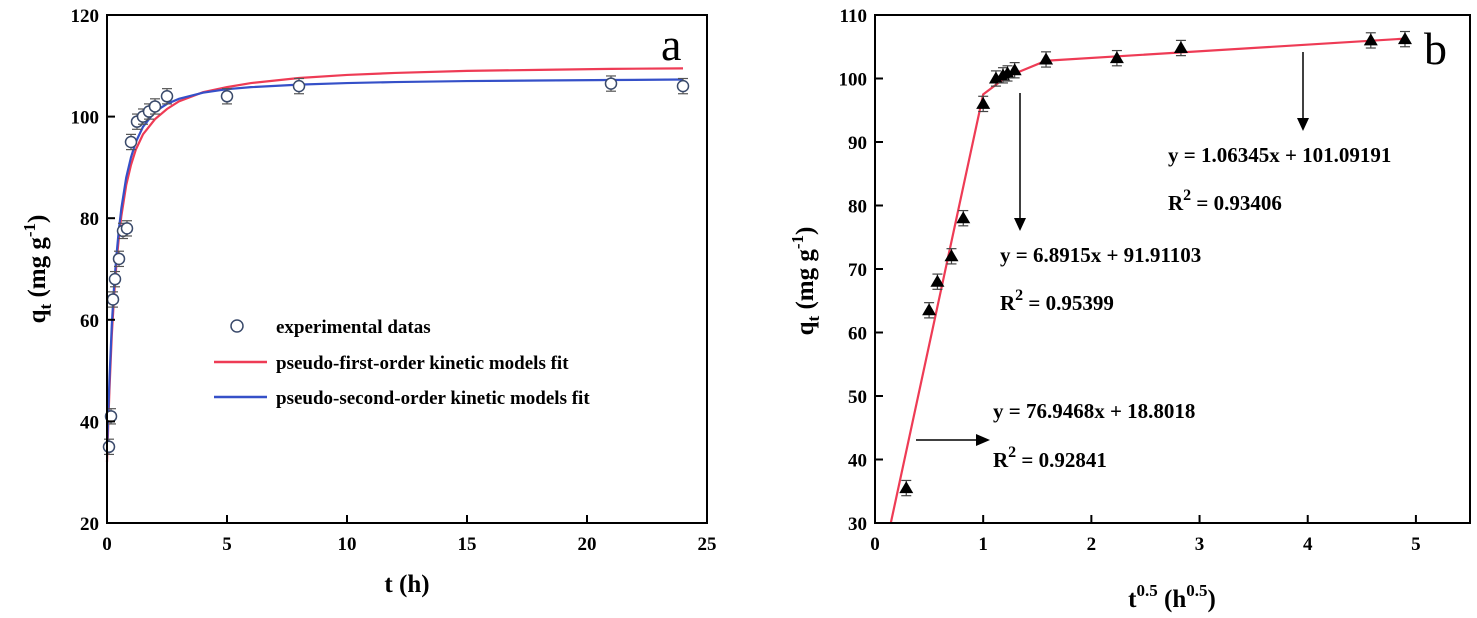 This screenshot has width=1477, height=618. Describe the element at coordinates (422, 363) in the screenshot. I see `legend-pfo-label: pseudo-first-order kinetic models fit` at that location.